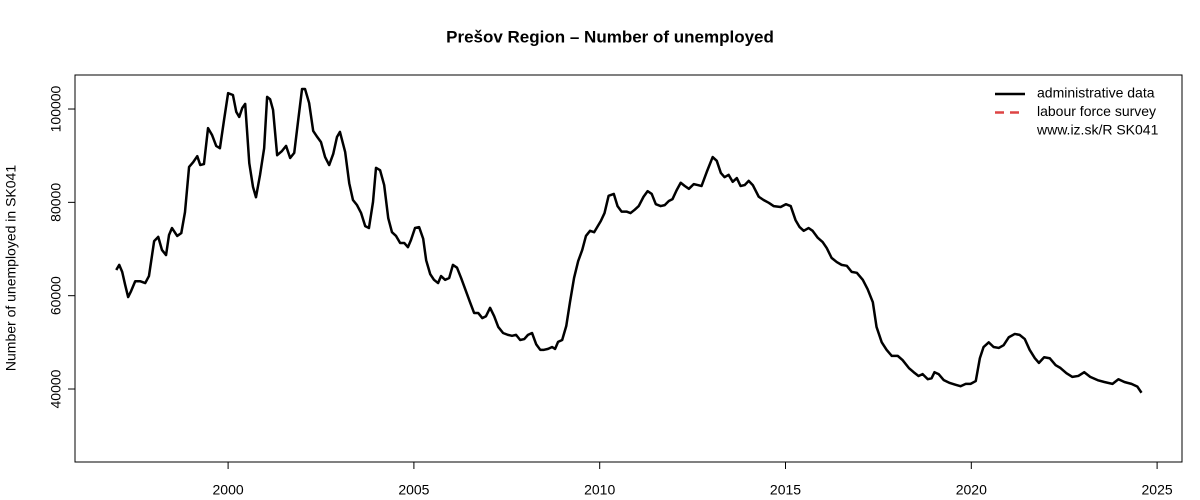  What do you see at coordinates (1097, 130) in the screenshot?
I see `legend-annotation: www.iz.sk/R SK041` at bounding box center [1097, 130].